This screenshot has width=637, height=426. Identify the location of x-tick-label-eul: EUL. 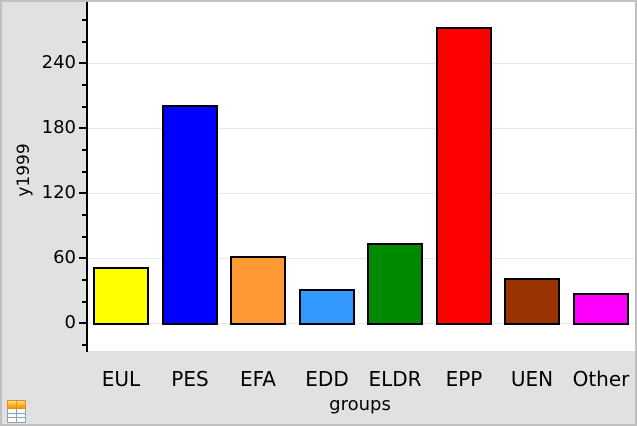
(121, 379).